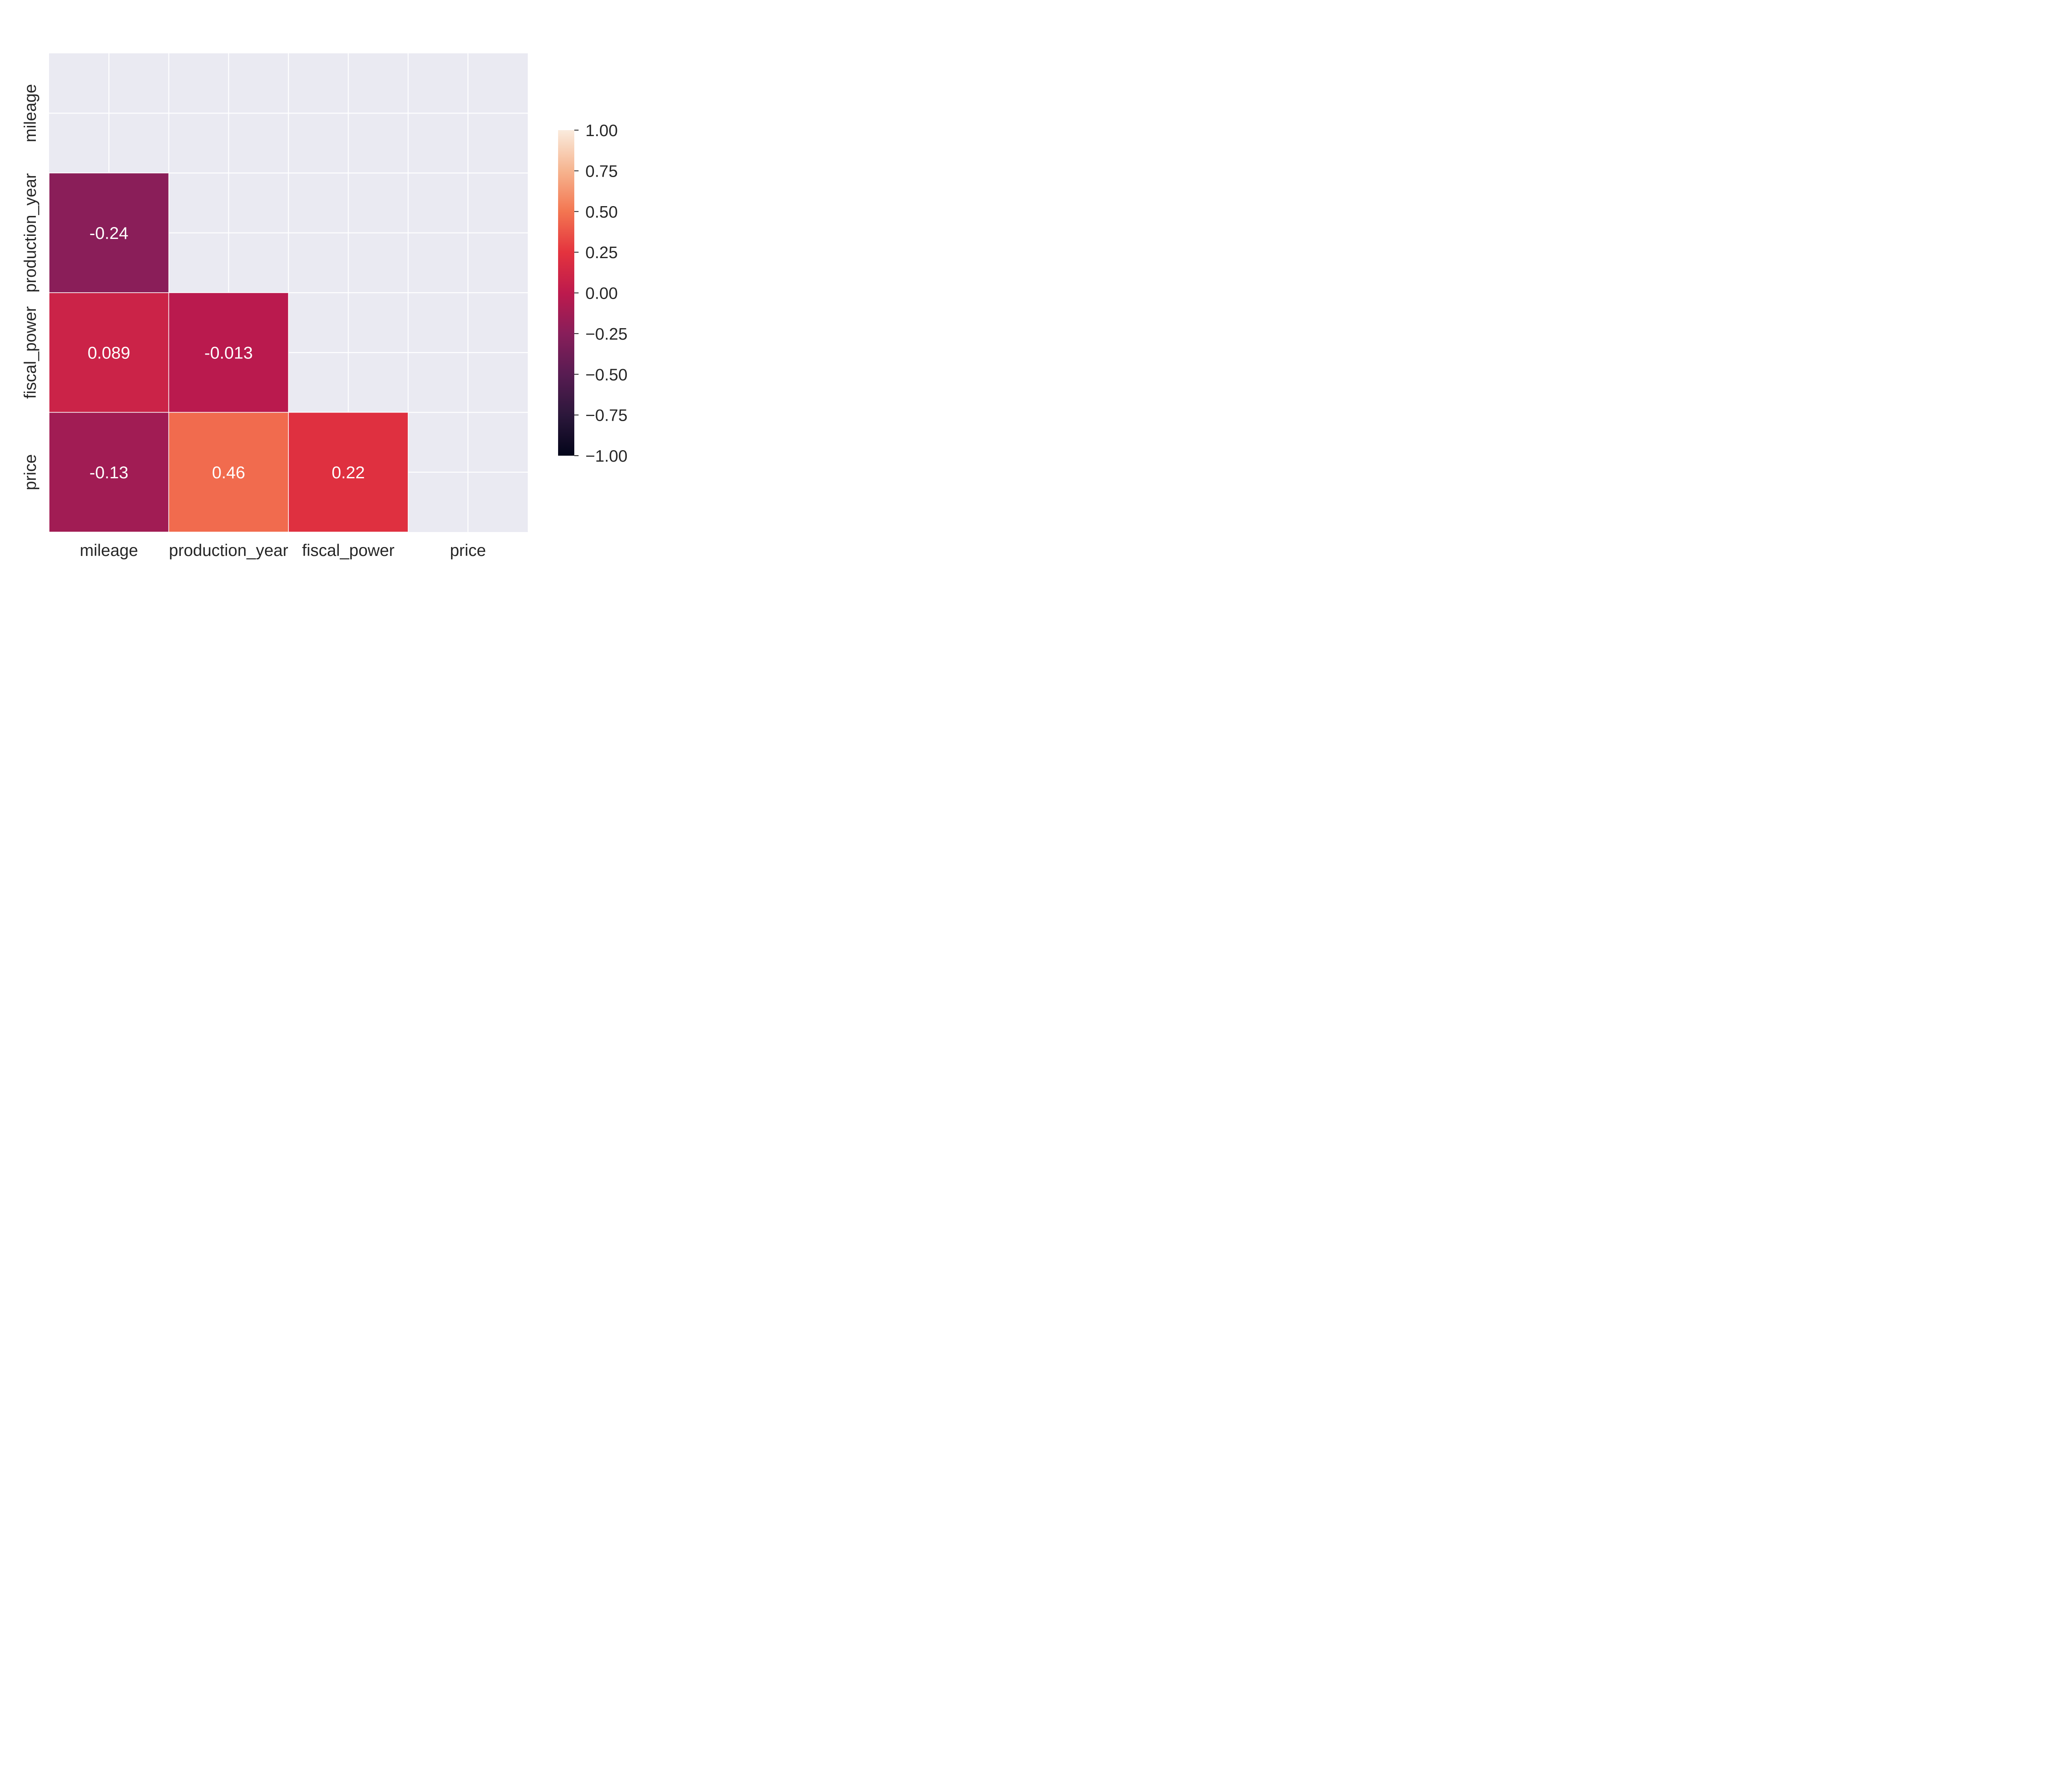 Image resolution: width=2048 pixels, height=1792 pixels. I want to click on colorbar-tick-label: −0.75, so click(606, 416).